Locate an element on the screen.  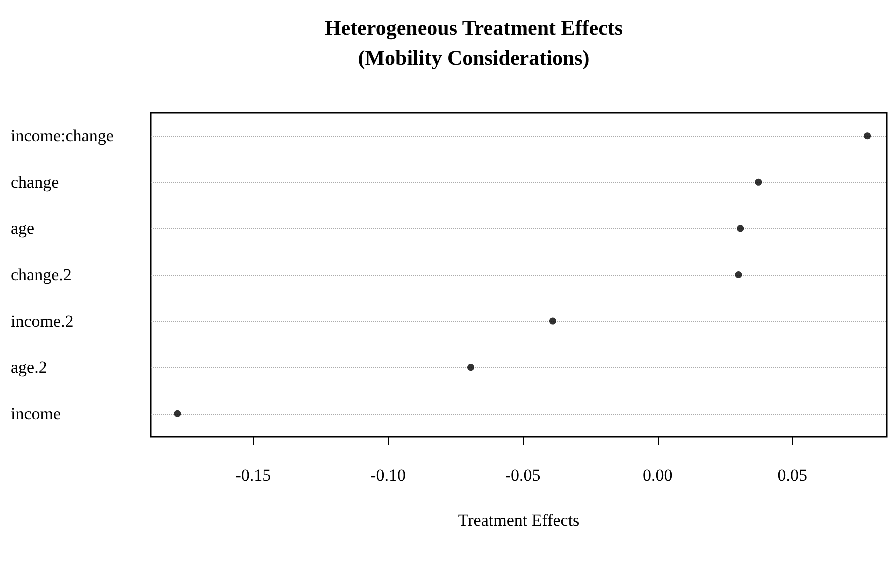
y-tick-label: change is located at coordinates (35, 182).